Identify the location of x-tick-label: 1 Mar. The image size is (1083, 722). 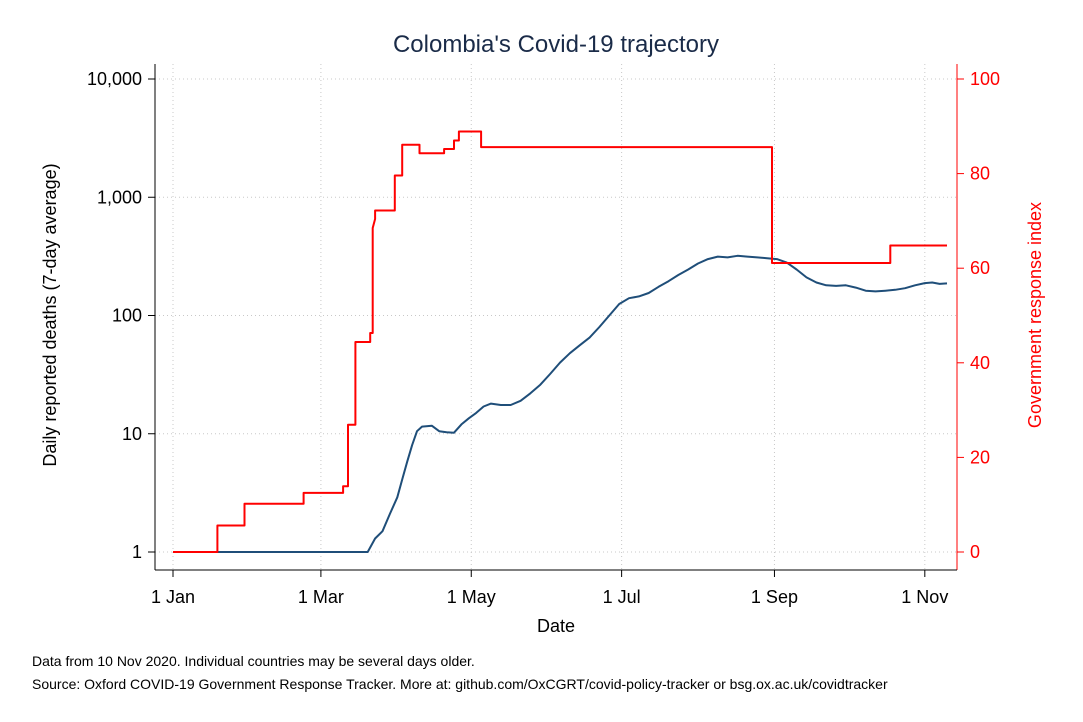
(321, 597).